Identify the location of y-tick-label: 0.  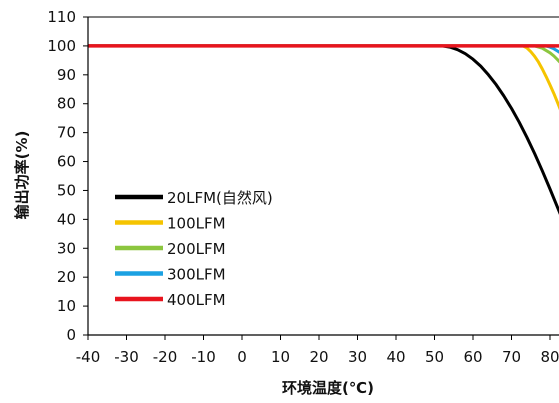
(71, 335).